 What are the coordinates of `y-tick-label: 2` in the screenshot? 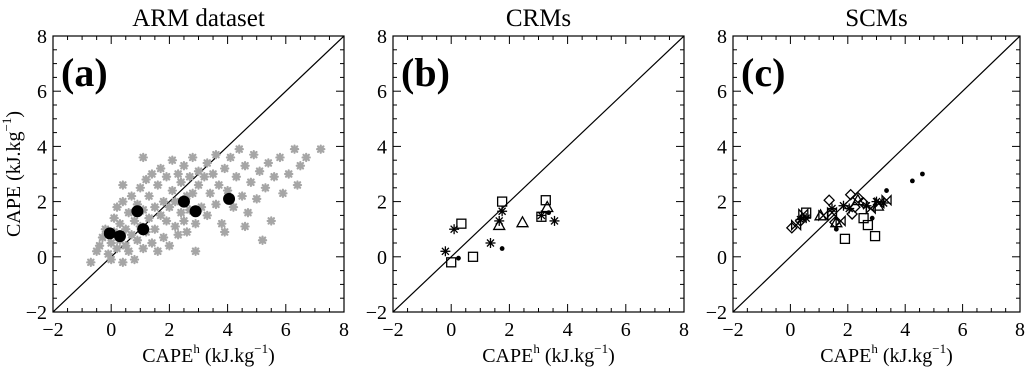 It's located at (722, 203).